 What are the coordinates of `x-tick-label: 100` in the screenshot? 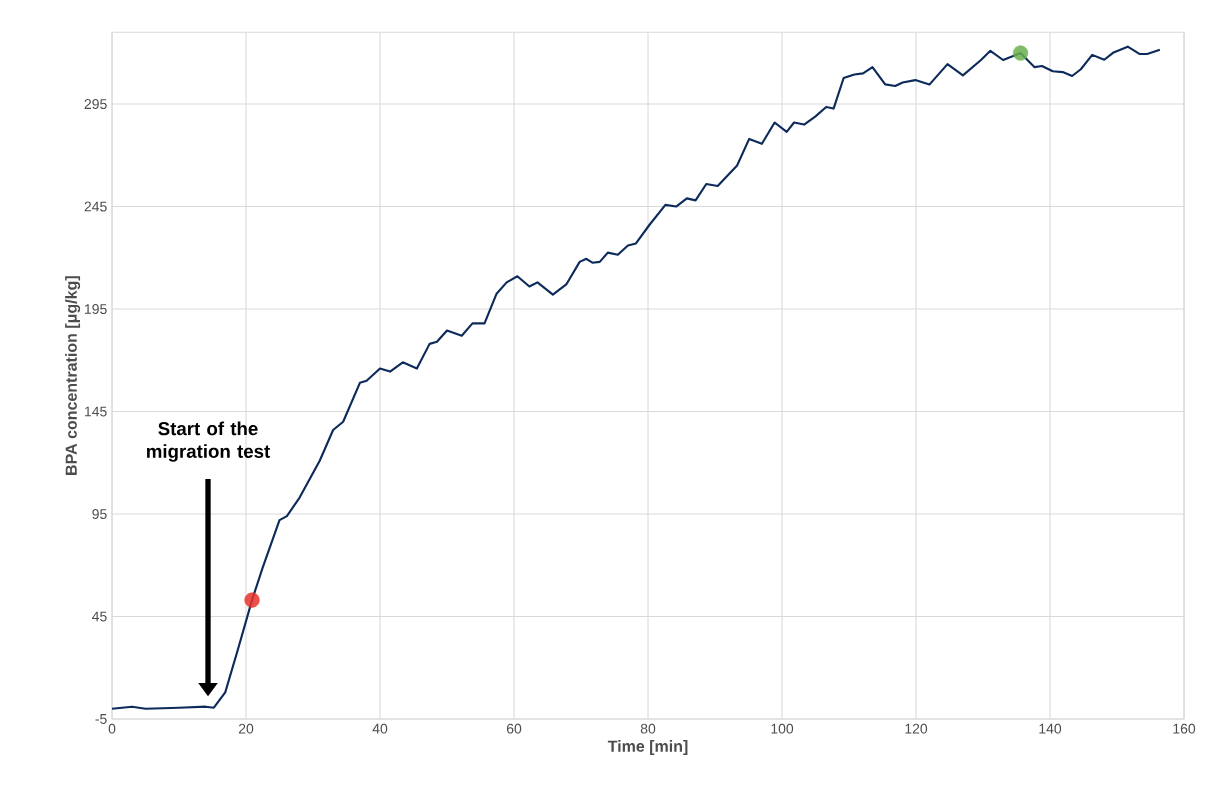 It's located at (782, 728).